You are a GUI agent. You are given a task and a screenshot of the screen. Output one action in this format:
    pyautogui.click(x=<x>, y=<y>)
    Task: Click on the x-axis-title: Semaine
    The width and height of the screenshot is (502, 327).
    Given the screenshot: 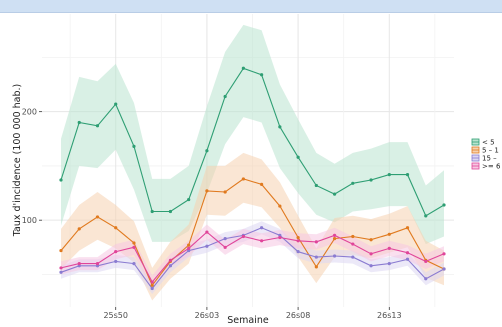 What is the action you would take?
    pyautogui.click(x=248, y=320)
    